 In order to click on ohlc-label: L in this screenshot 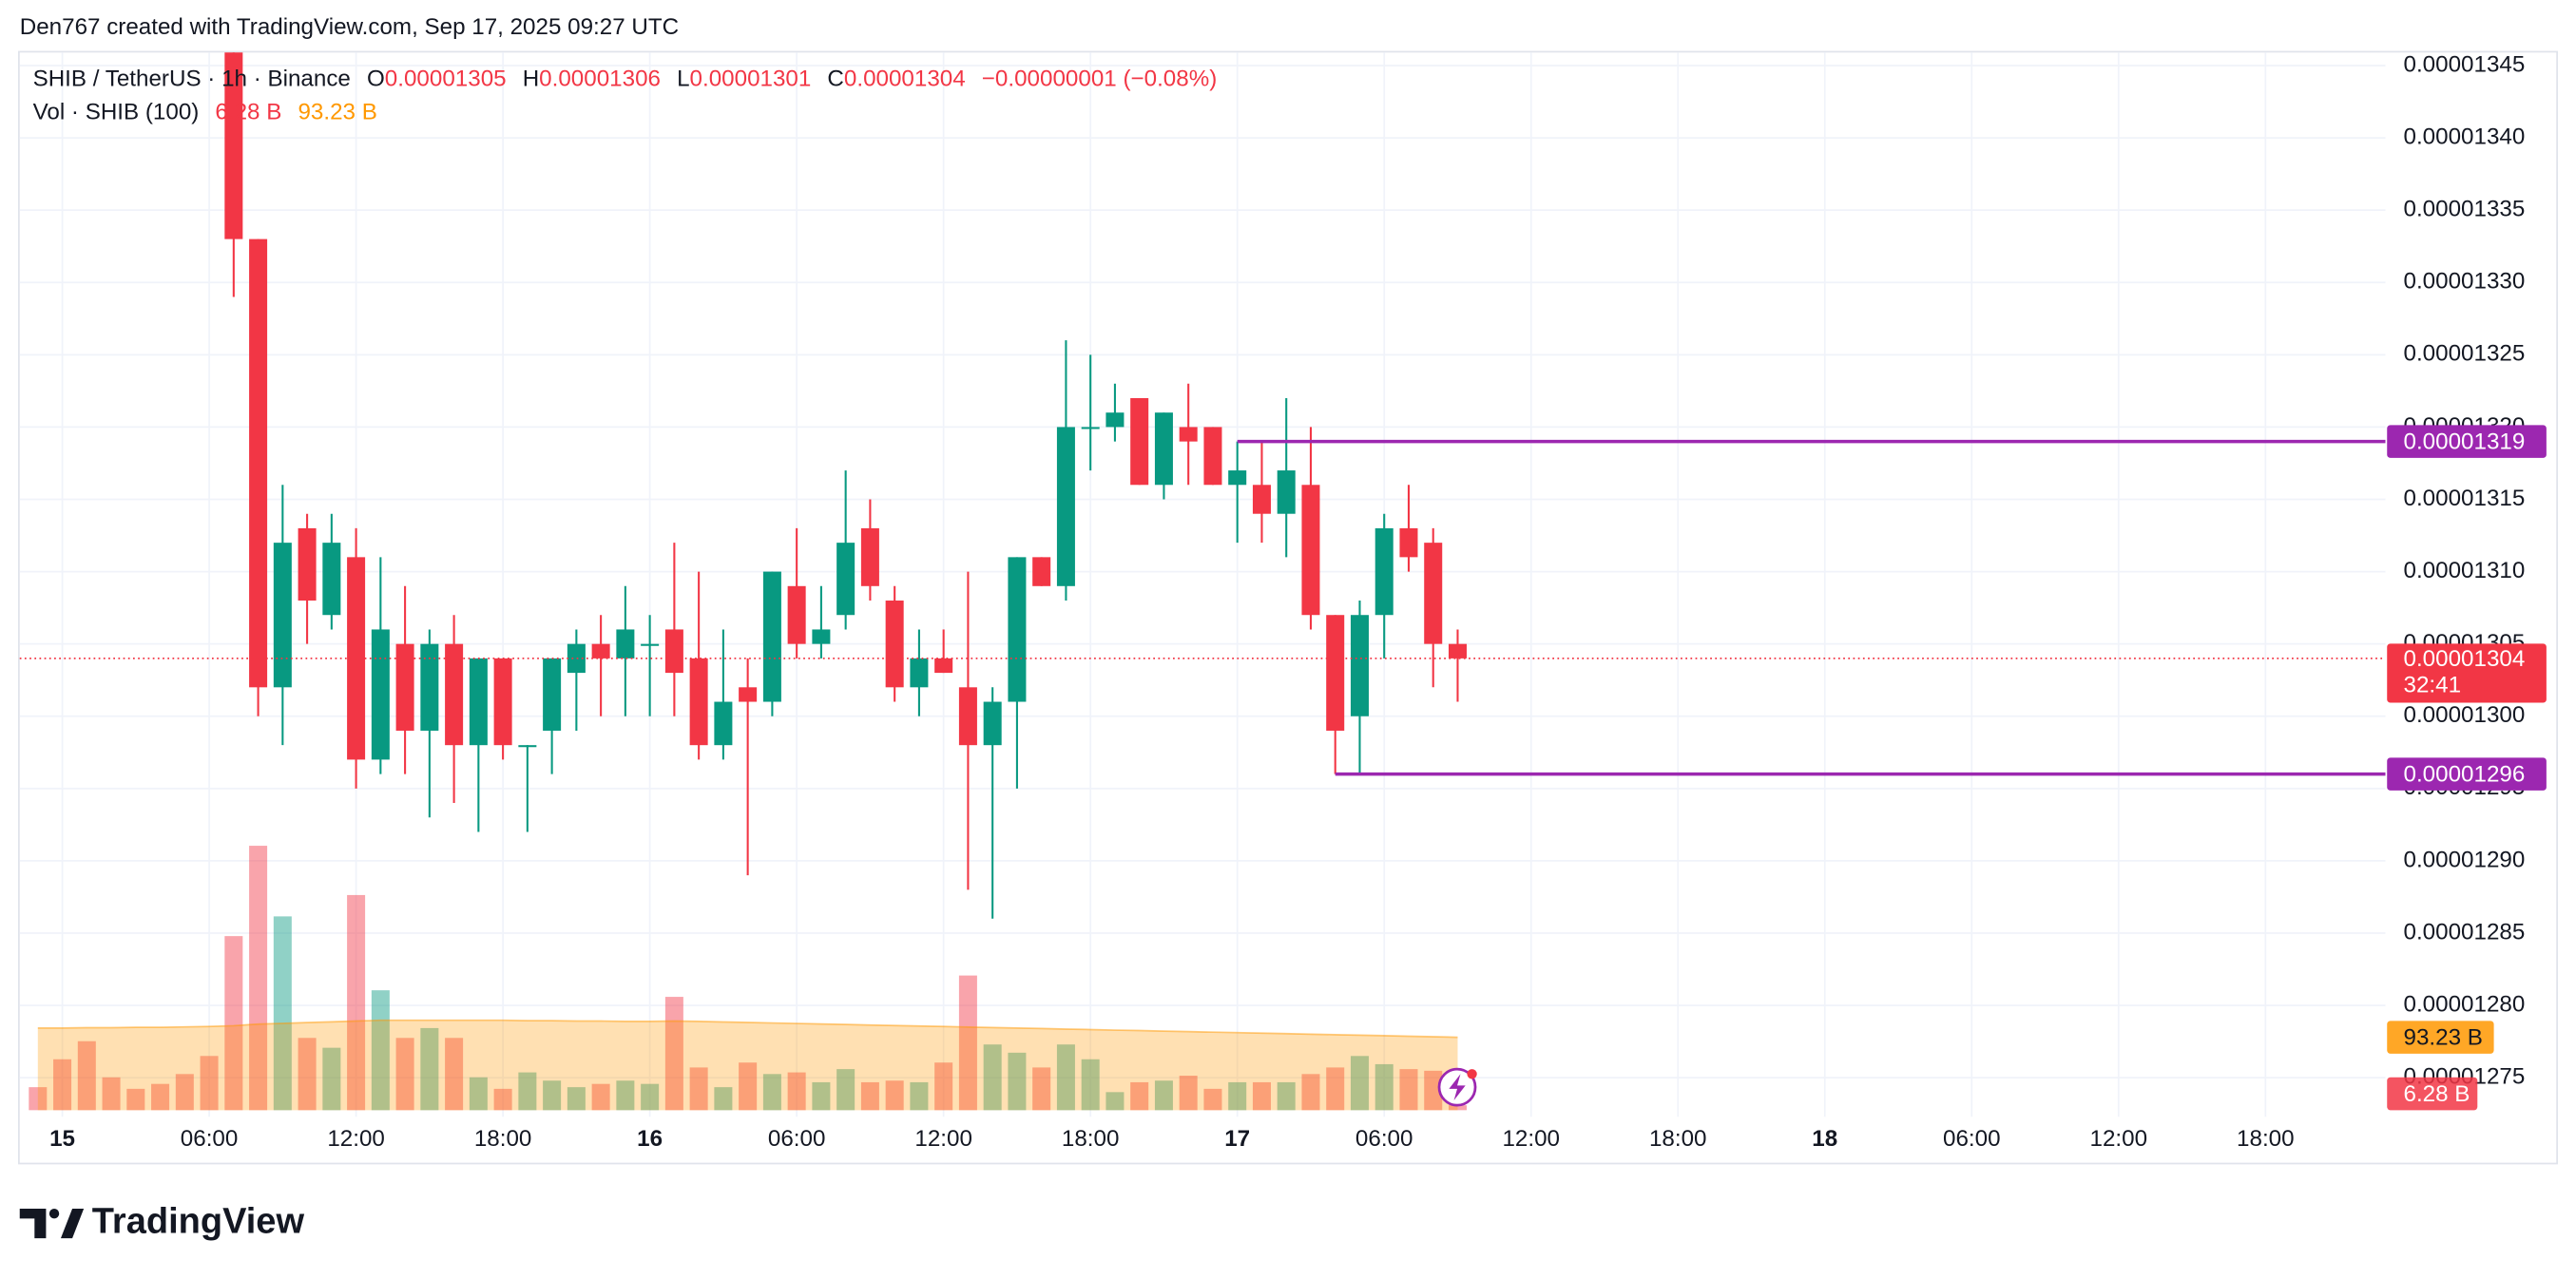, I will do `click(683, 79)`.